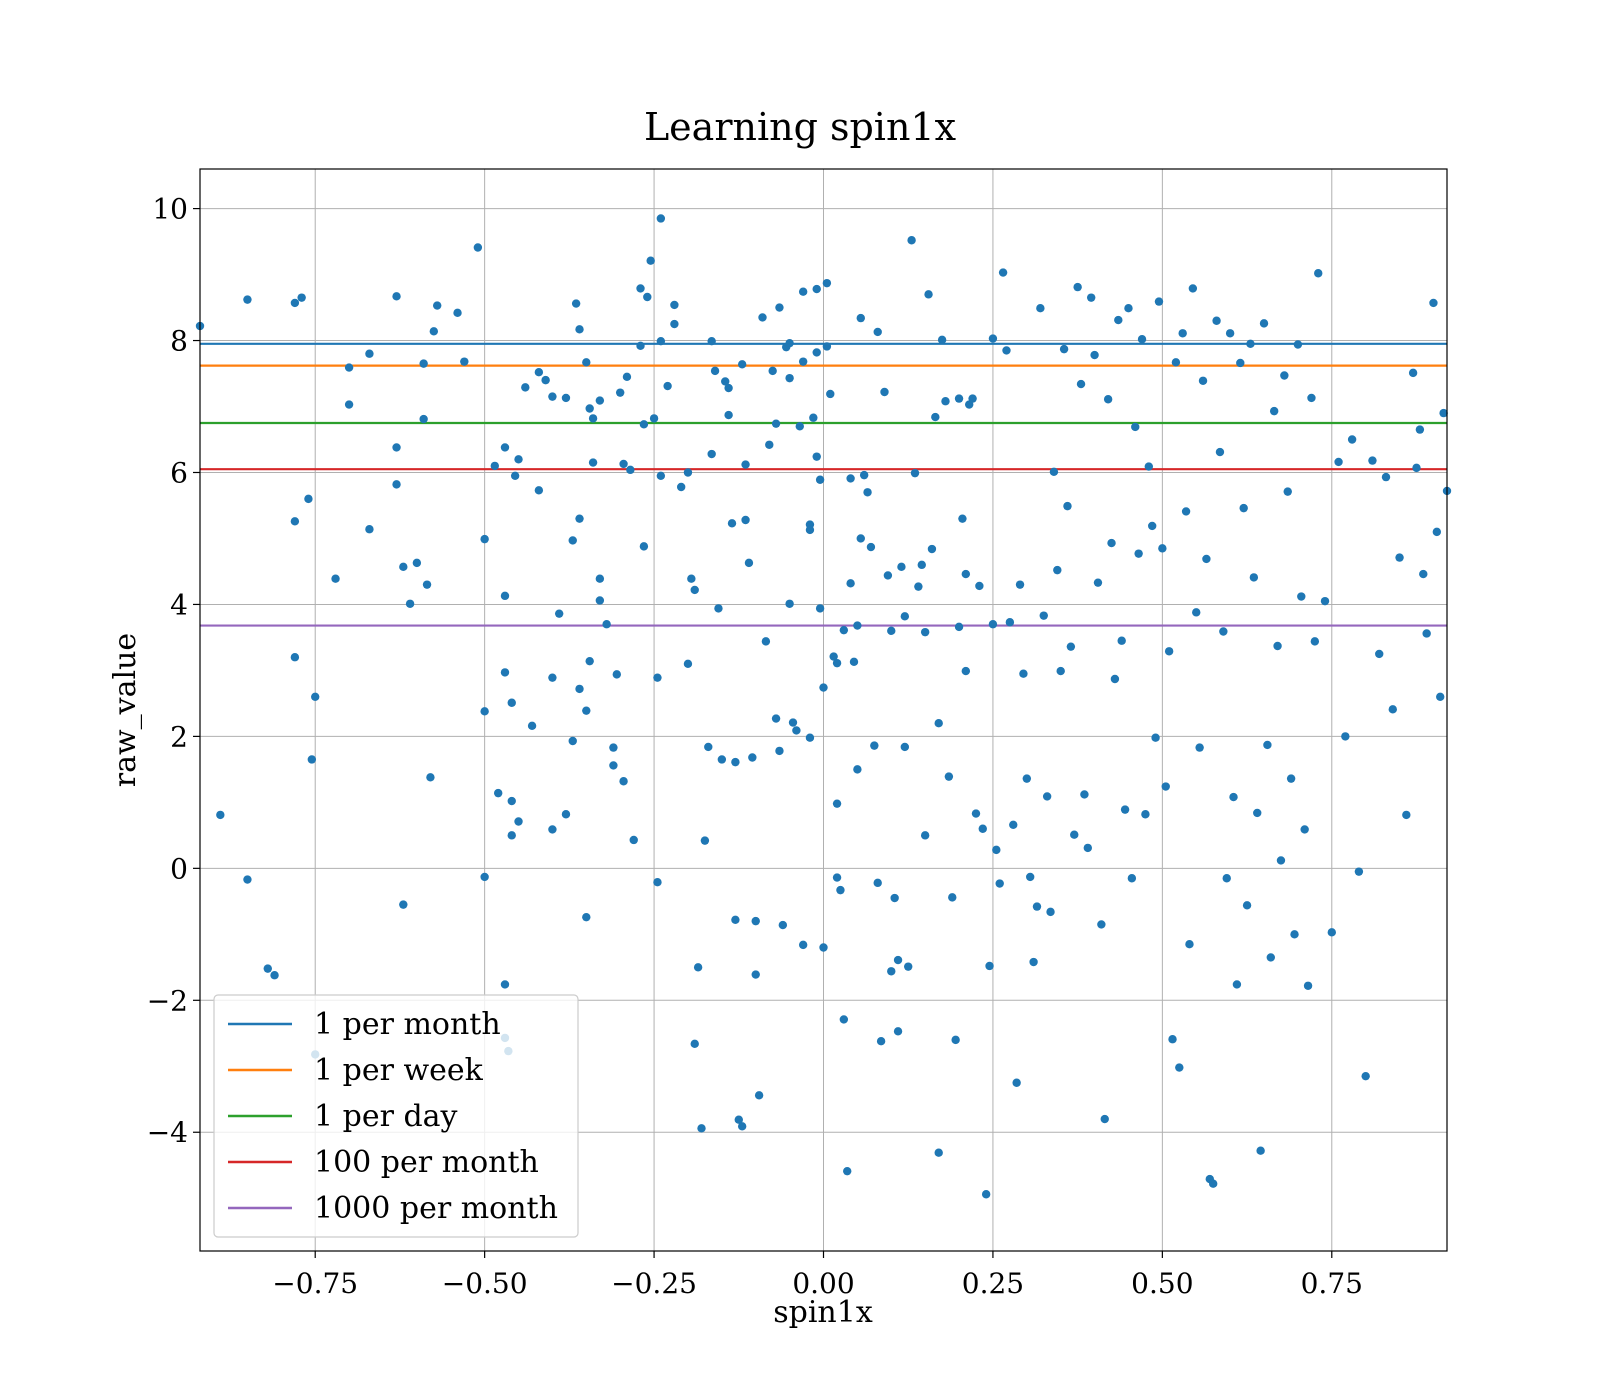  Describe the element at coordinates (315, 1283) in the screenshot. I see `x-tick-label: −0.75` at that location.